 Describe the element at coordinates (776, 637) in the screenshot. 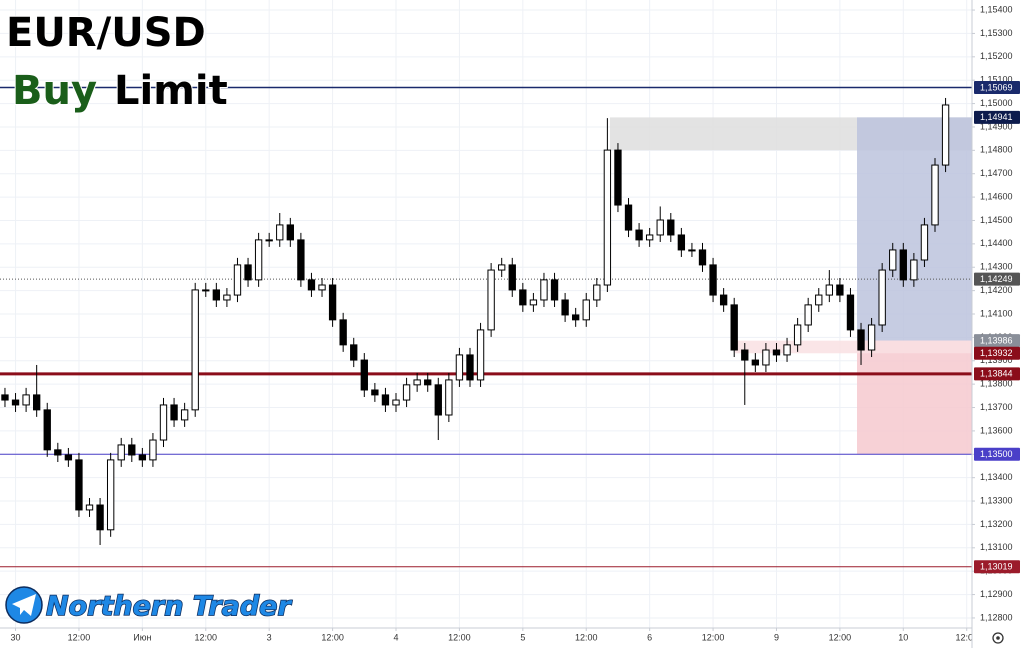

I see `x-tick-label: 9` at that location.